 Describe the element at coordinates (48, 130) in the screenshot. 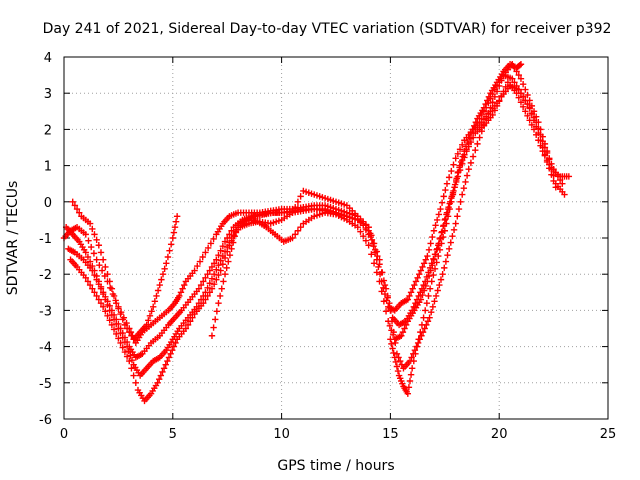

I see `y-tick-label: 2` at that location.